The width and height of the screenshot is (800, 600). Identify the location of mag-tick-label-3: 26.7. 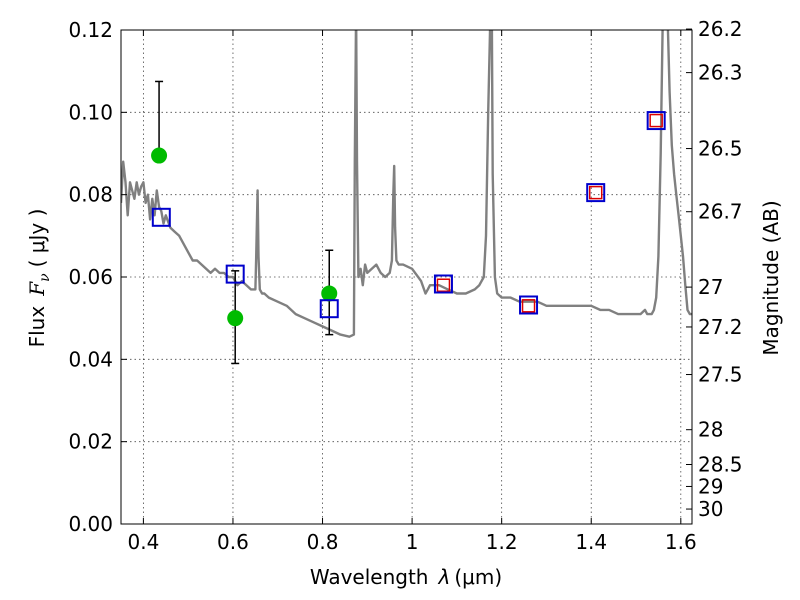
(720, 212).